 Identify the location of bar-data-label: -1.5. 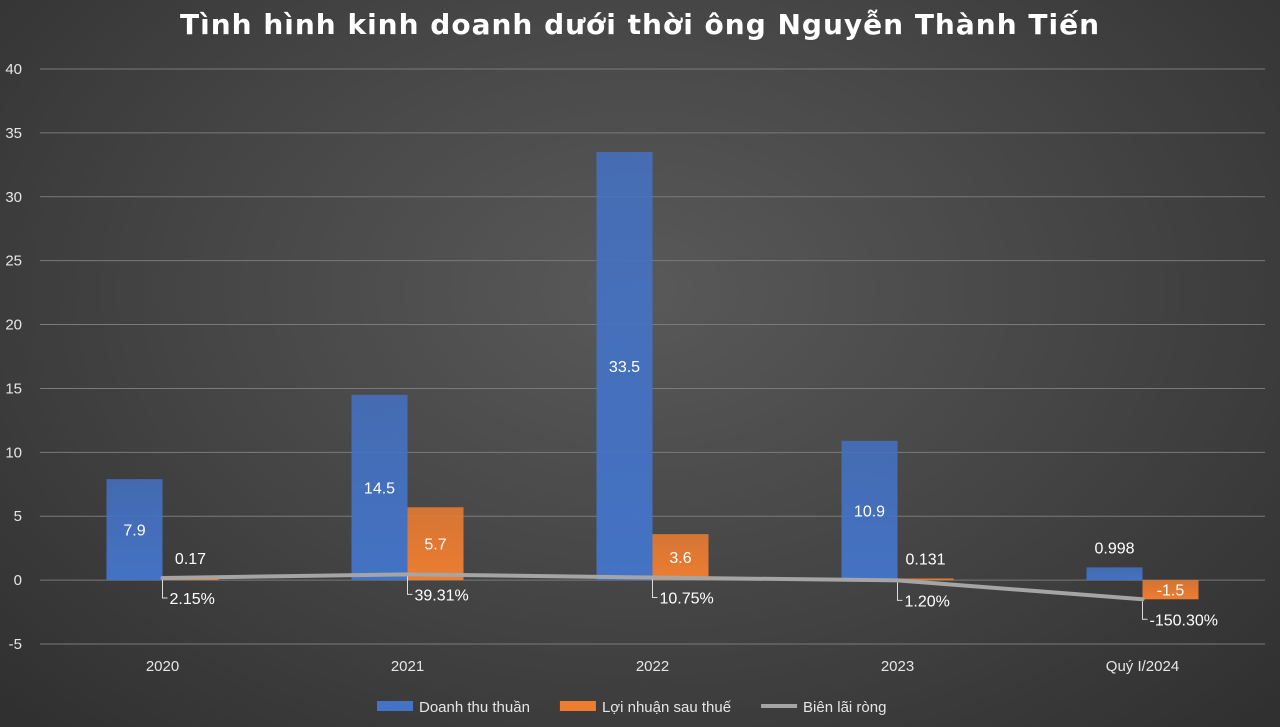
(1171, 591).